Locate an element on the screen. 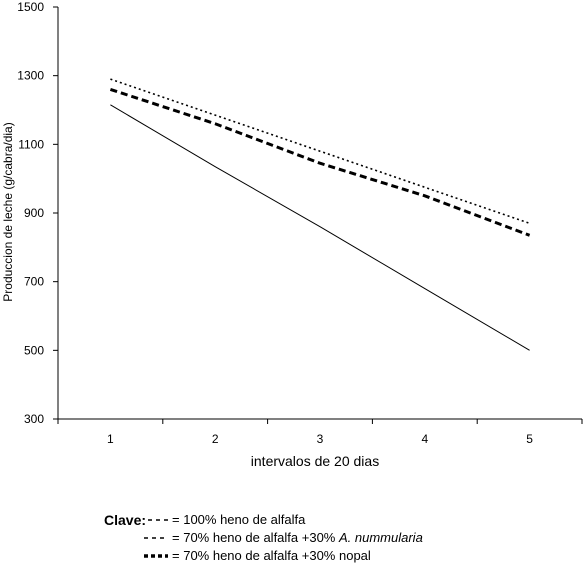  legend-title: Clave: is located at coordinates (125, 520).